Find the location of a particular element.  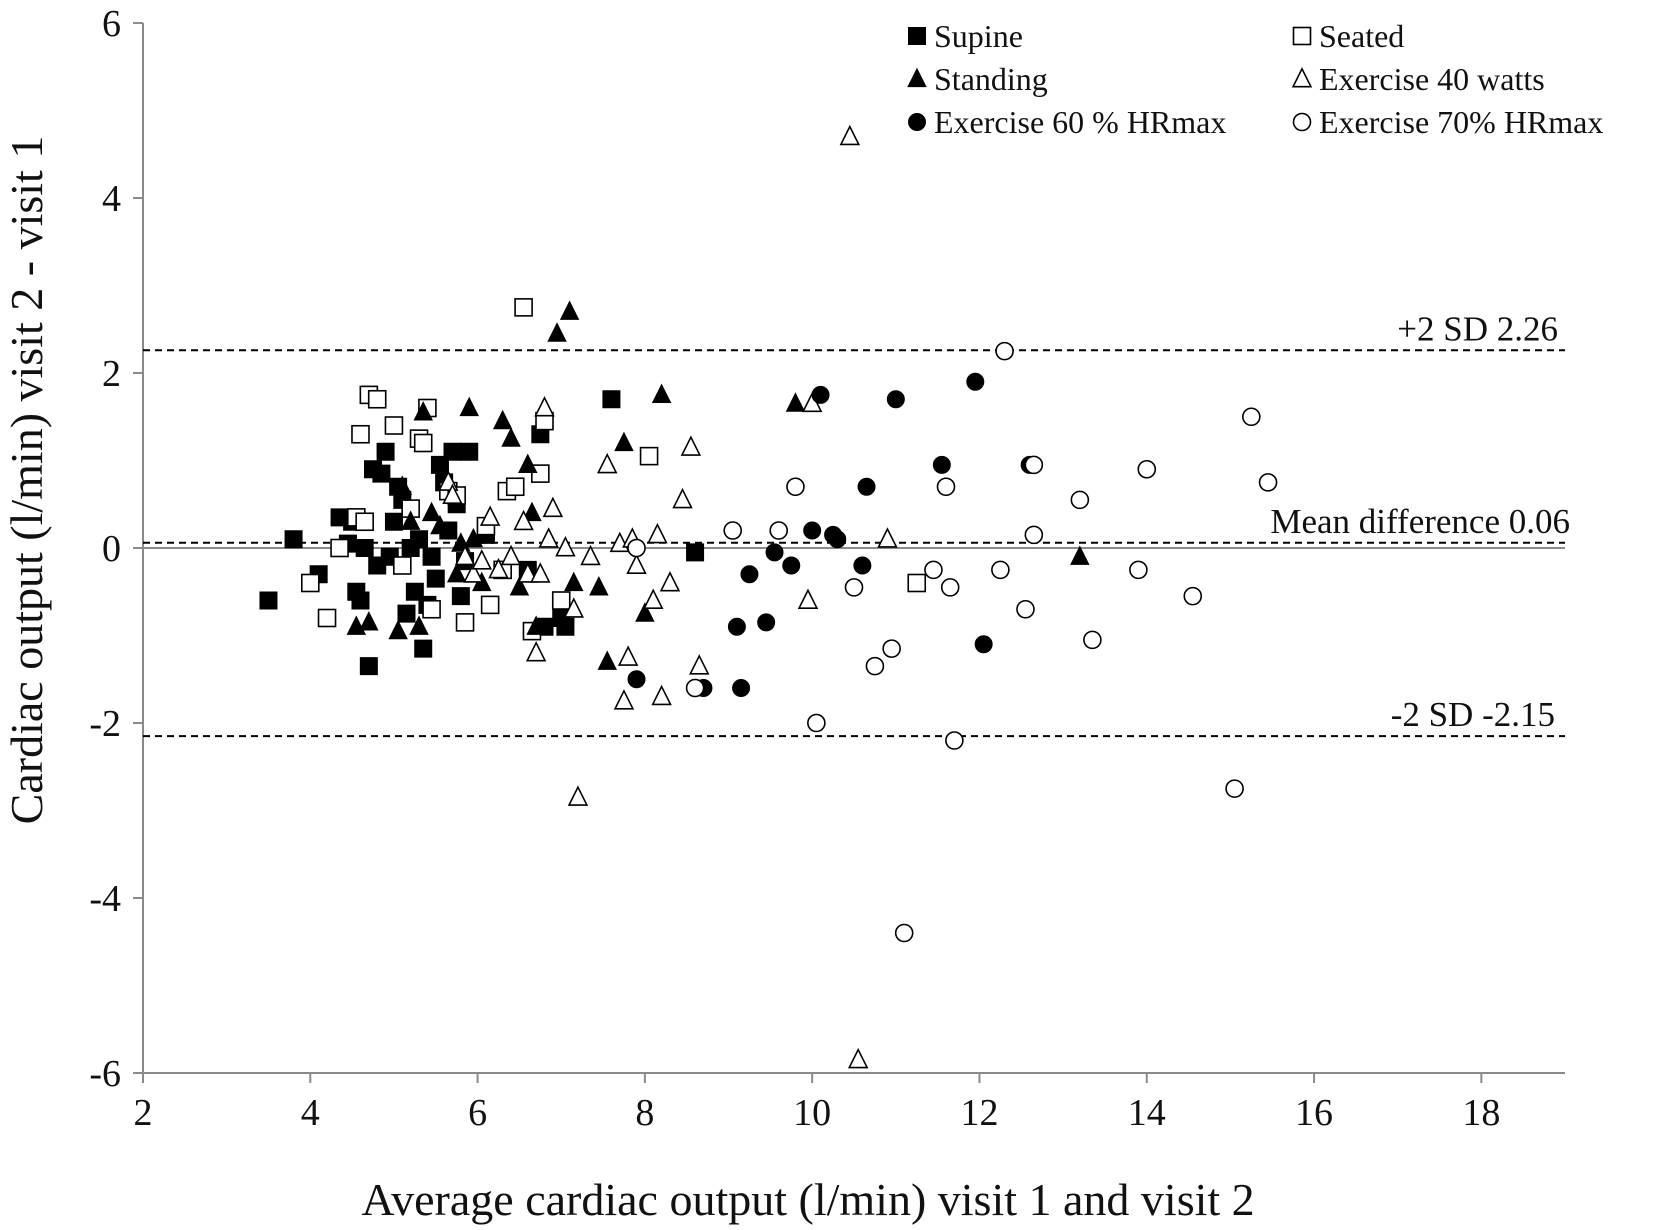

legend-item: Standing is located at coordinates (977, 79).